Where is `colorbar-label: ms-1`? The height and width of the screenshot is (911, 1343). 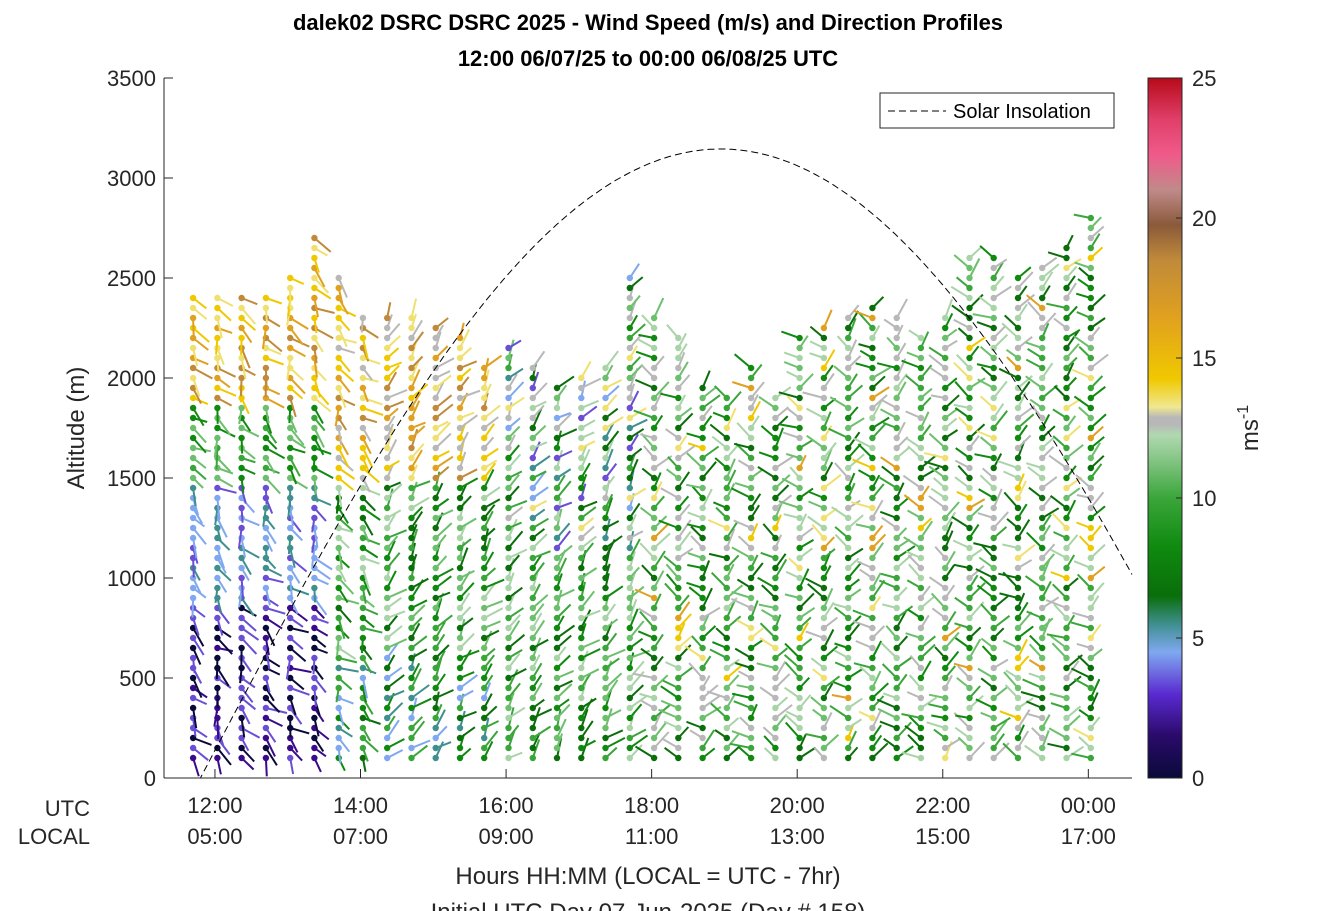
colorbar-label: ms-1 is located at coordinates (1249, 428).